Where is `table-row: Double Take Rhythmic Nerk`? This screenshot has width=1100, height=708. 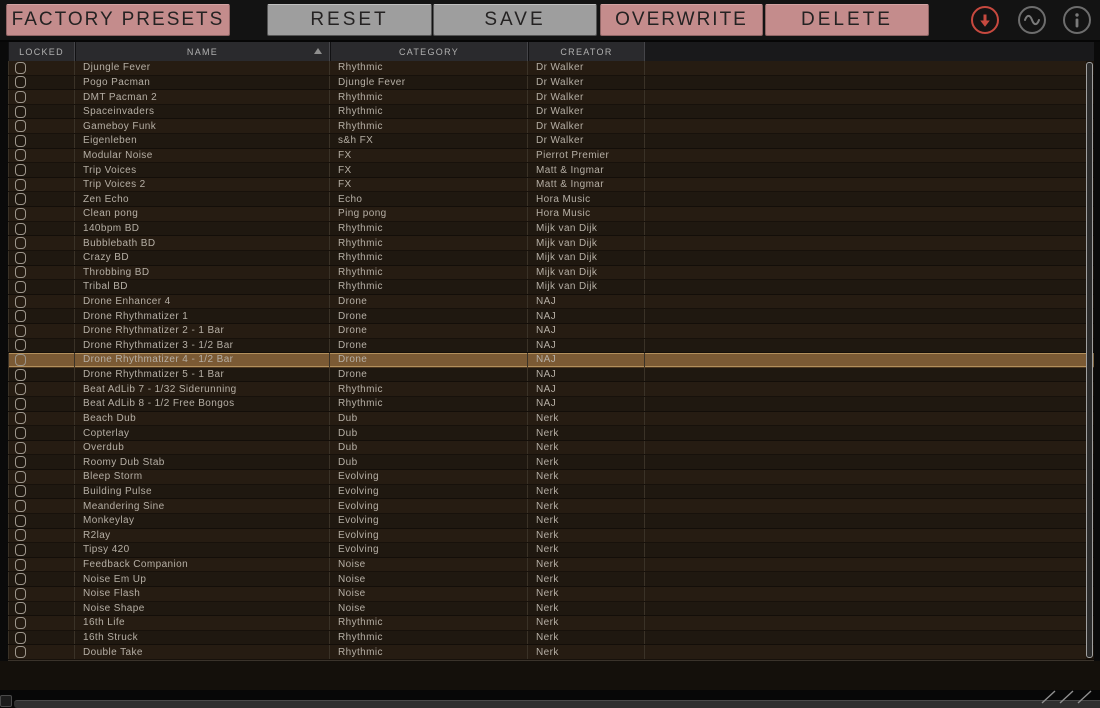 table-row: Double Take Rhythmic Nerk is located at coordinates (551, 652).